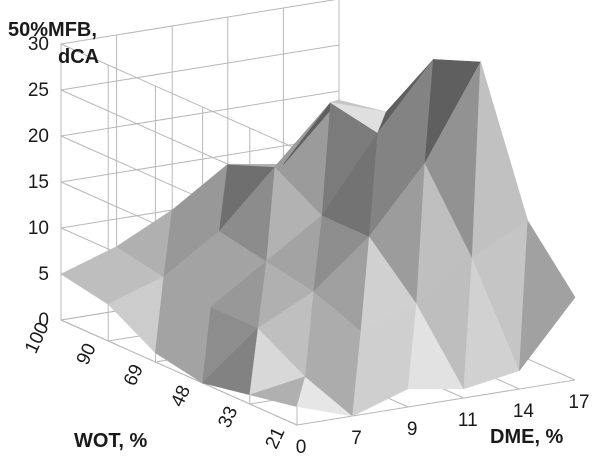 Image resolution: width=600 pixels, height=470 pixels. I want to click on z-tick-label: 20, so click(38, 136).